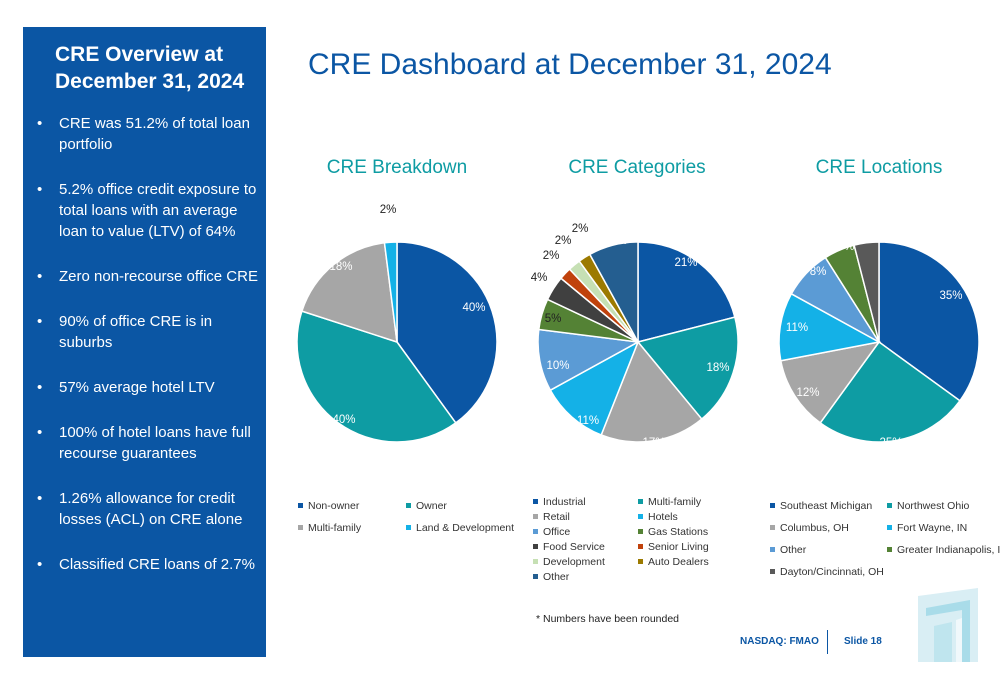 This screenshot has width=1000, height=685. I want to click on legend-item: Auto Dealers, so click(673, 562).